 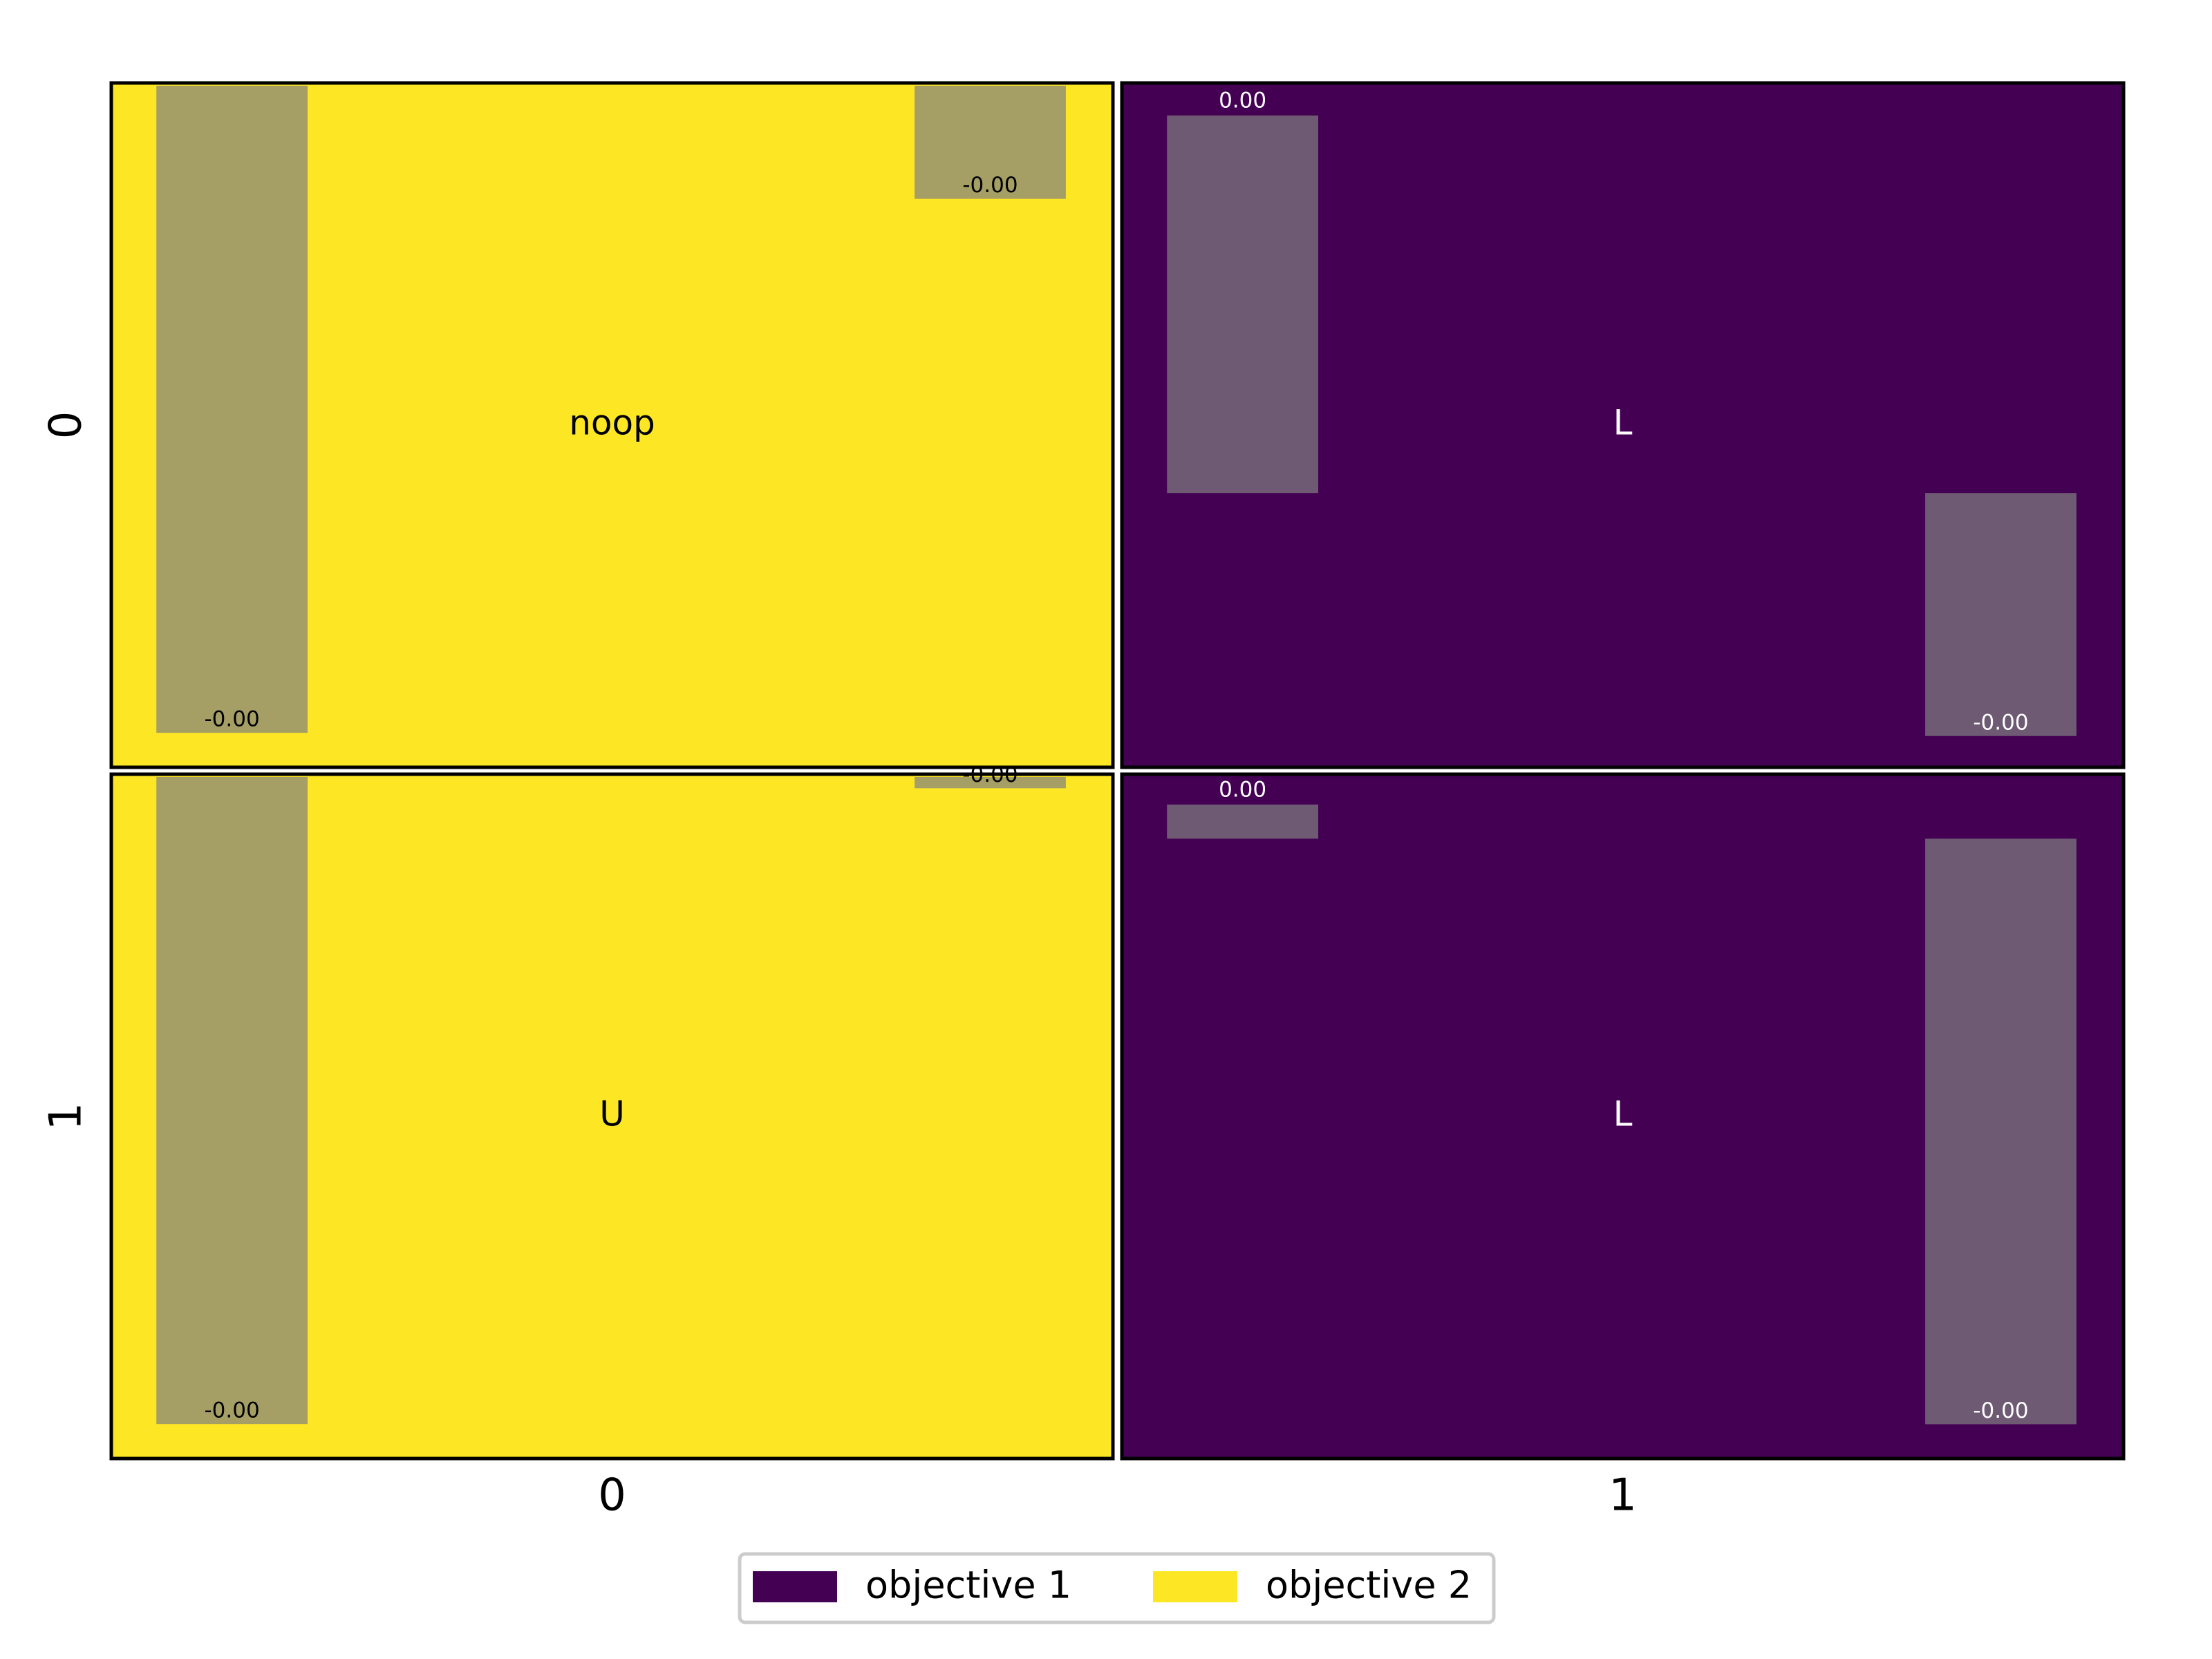 What do you see at coordinates (612, 423) in the screenshot?
I see `action-label: noop` at bounding box center [612, 423].